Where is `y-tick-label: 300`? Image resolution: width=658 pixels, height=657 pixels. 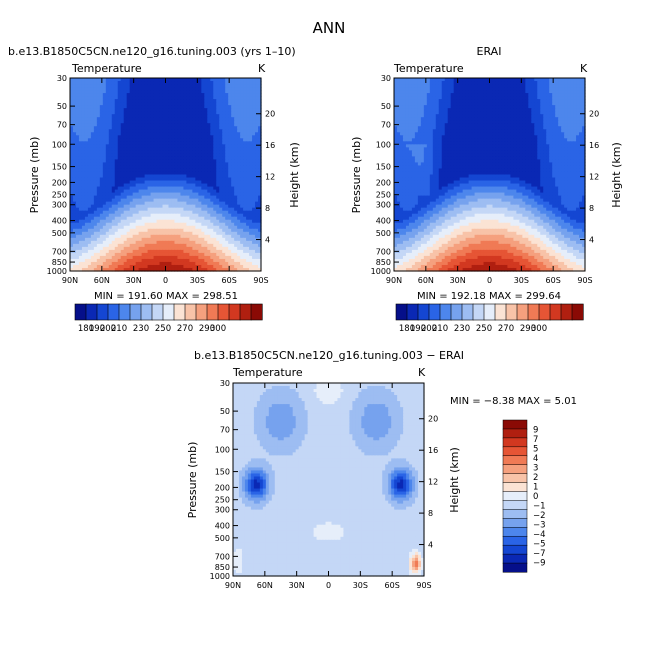
y-tick-label: 300 is located at coordinates (59, 205).